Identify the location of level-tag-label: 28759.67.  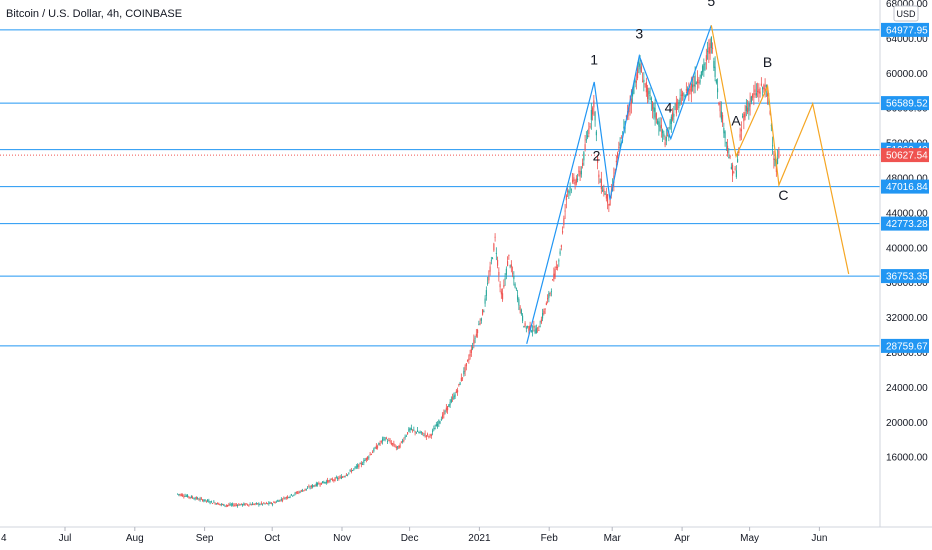
(907, 346).